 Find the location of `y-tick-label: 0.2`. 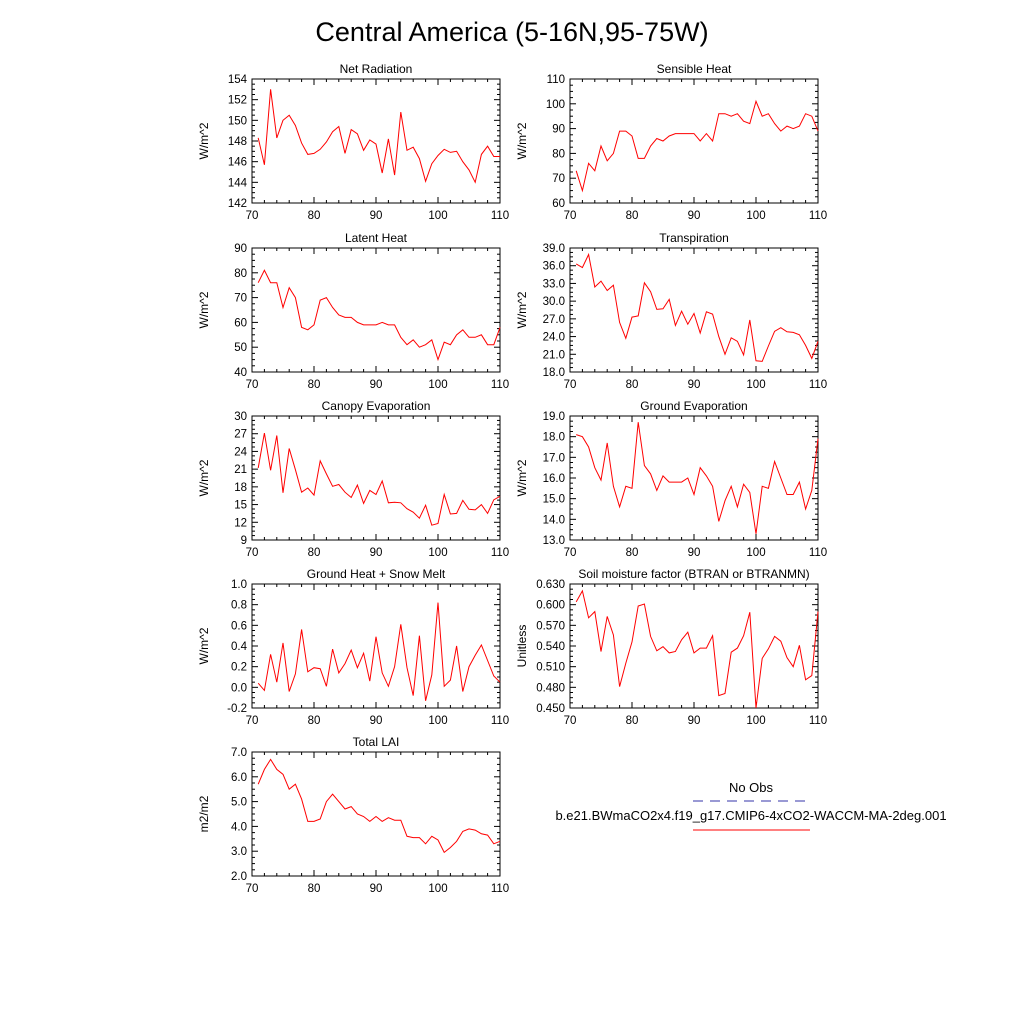

y-tick-label: 0.2 is located at coordinates (239, 668).